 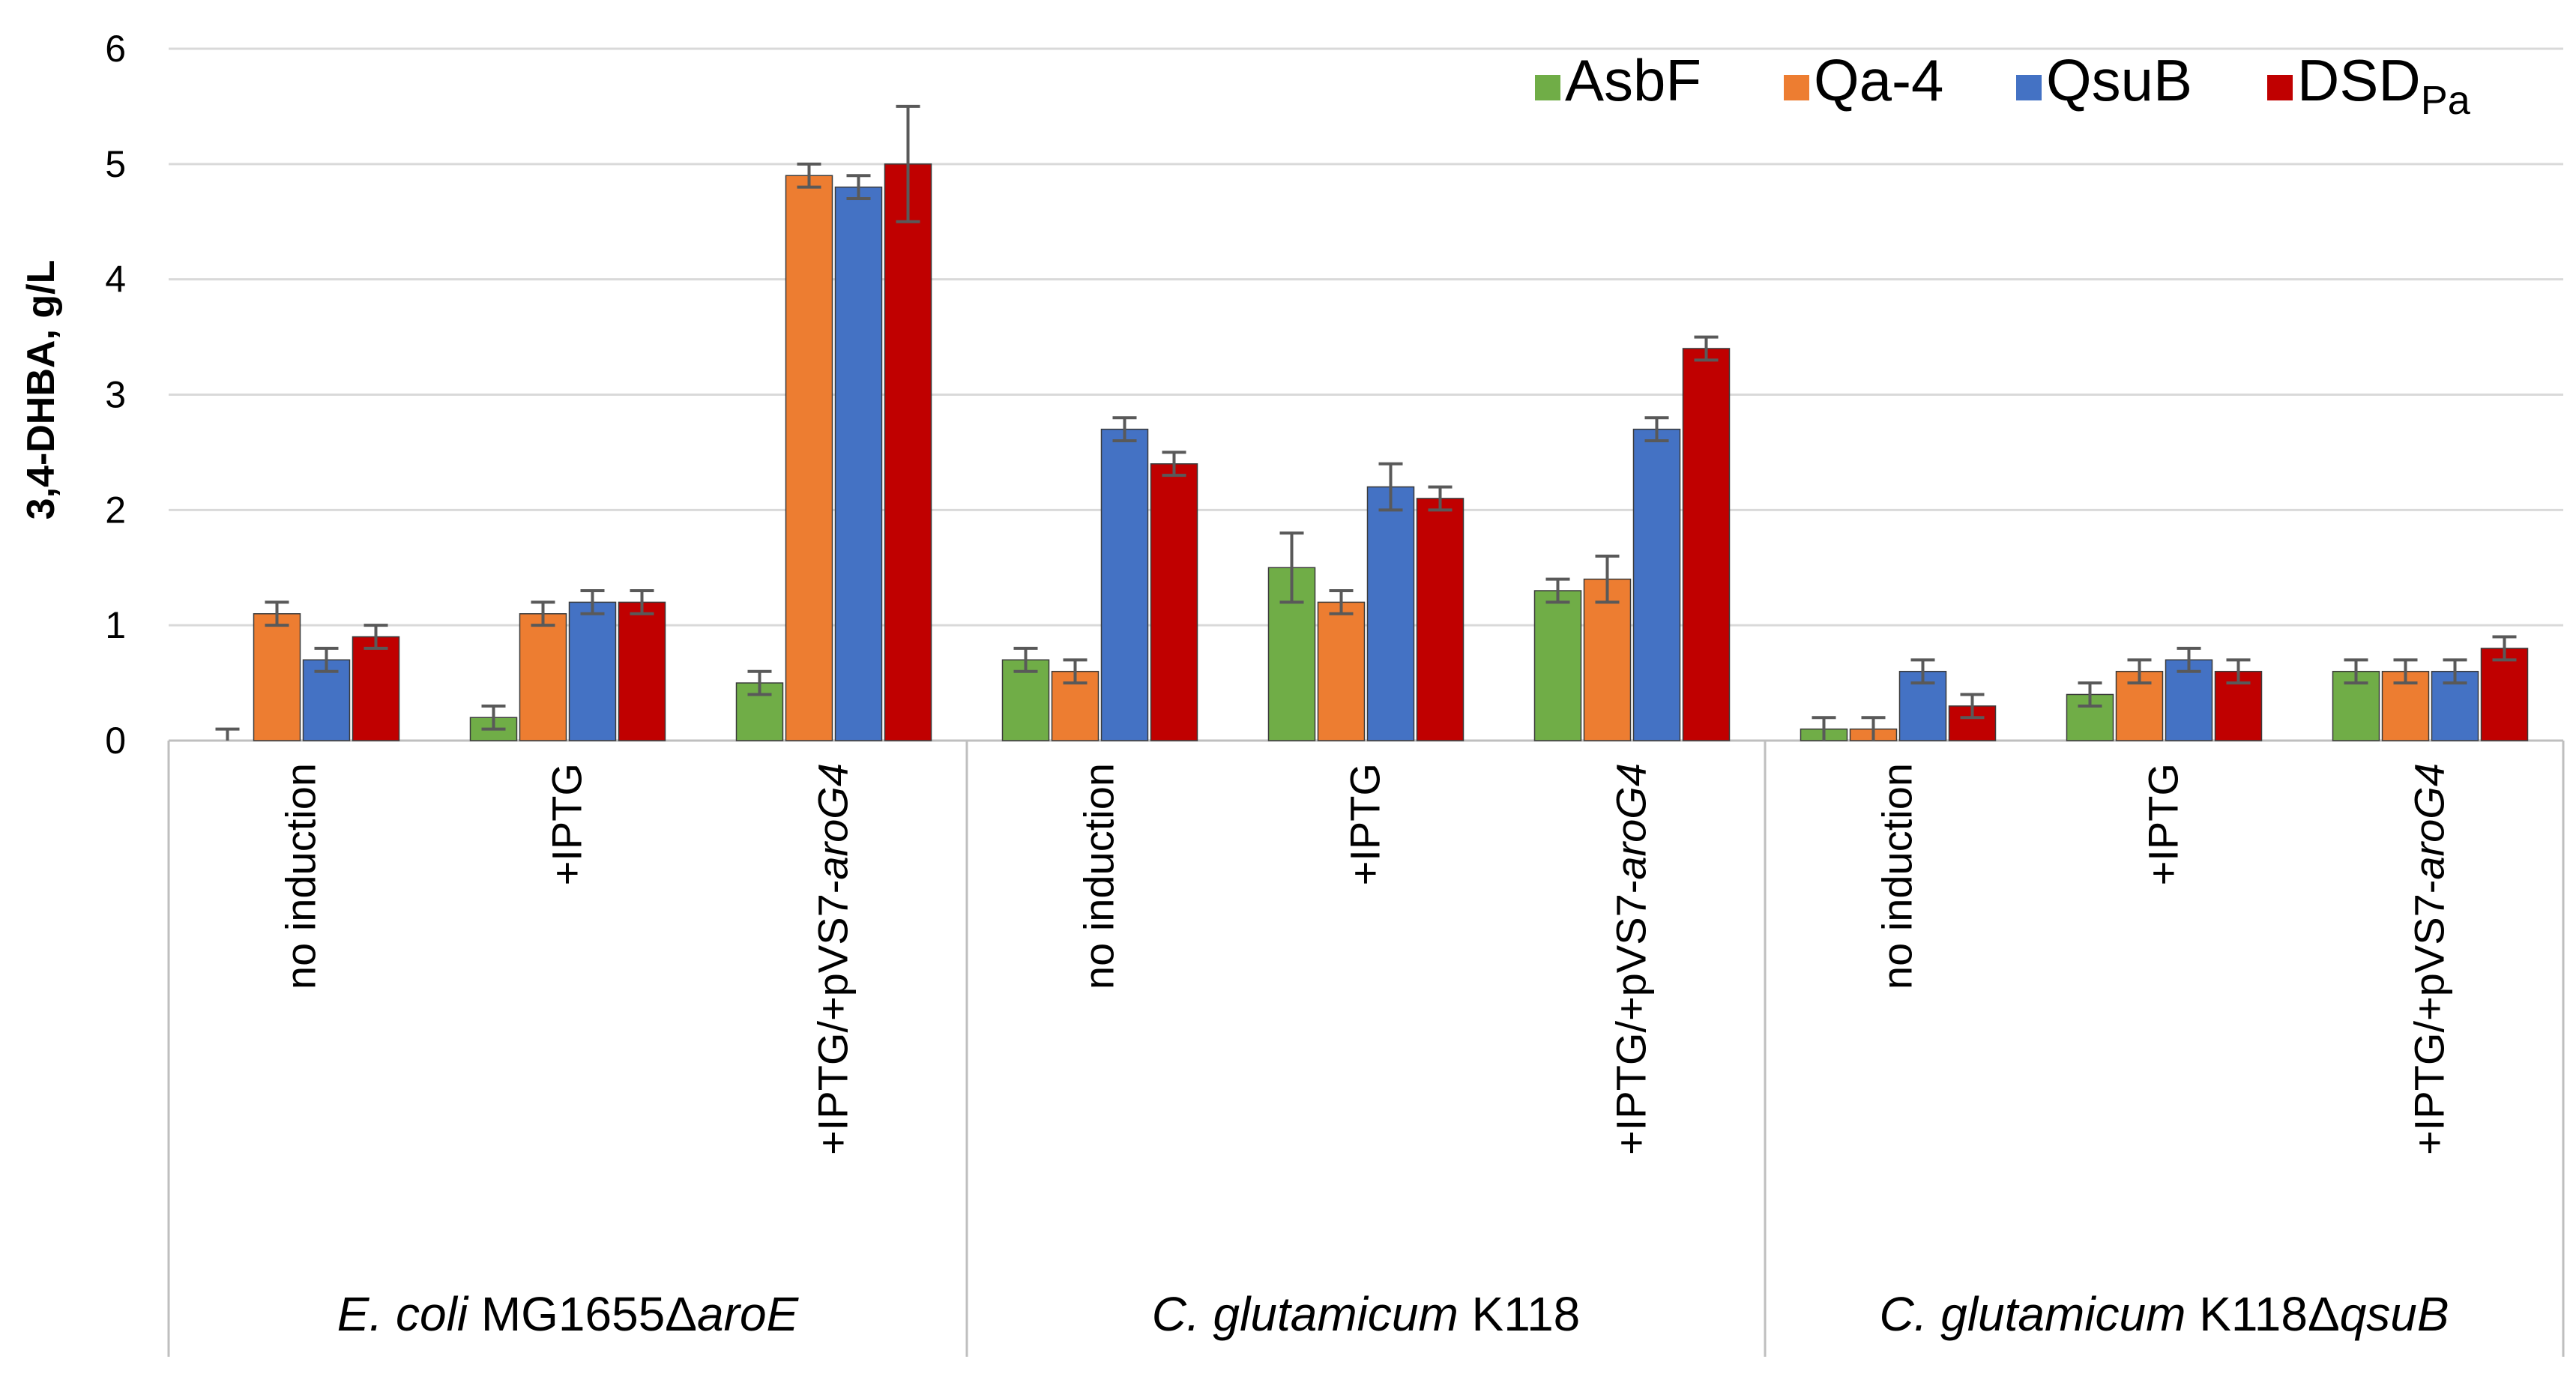 I want to click on legend-label: Qa-4, so click(x=1879, y=80).